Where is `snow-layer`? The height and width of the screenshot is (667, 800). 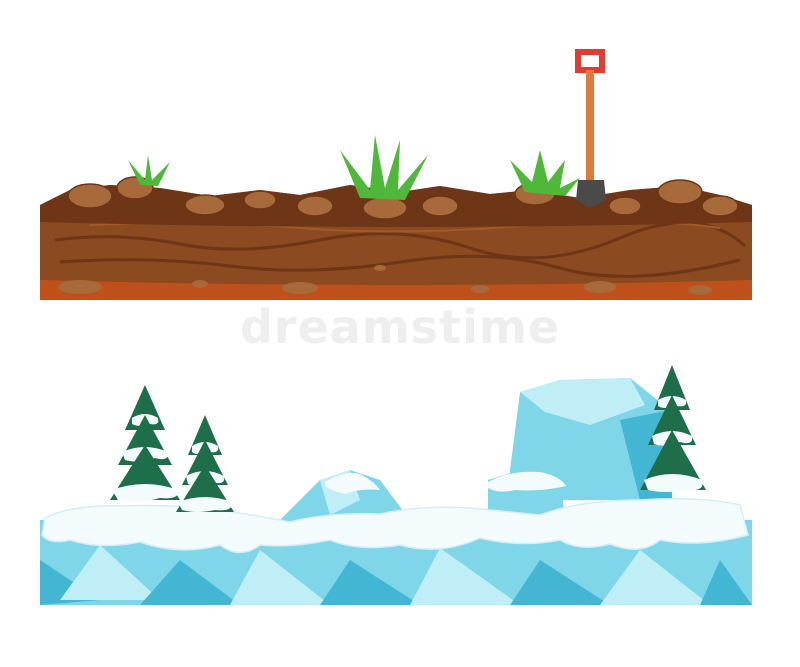 snow-layer is located at coordinates (395, 526).